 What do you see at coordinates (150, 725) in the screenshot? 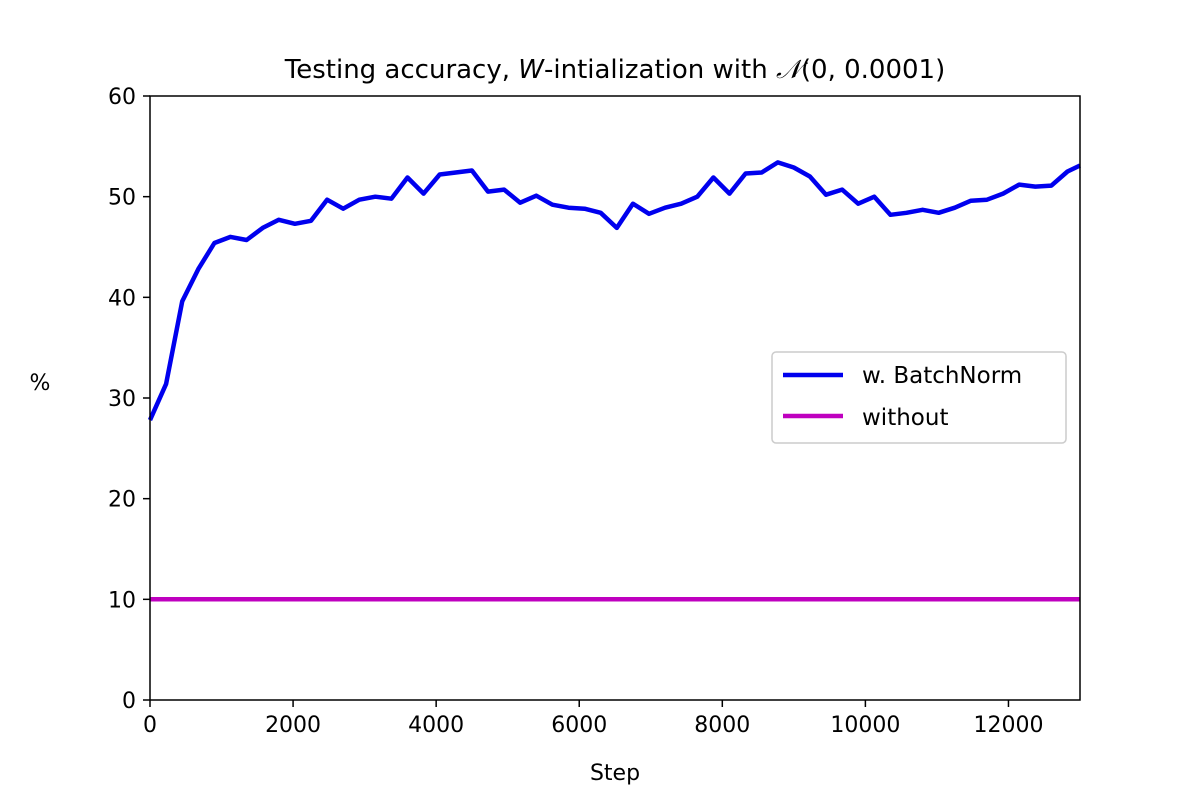
I see `x-tick-label: 0` at bounding box center [150, 725].